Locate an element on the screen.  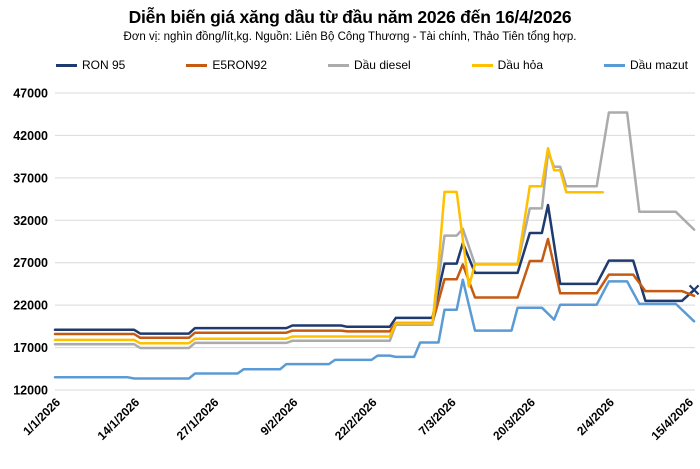
x-axis-label: 2/4/2026 is located at coordinates (595, 416).